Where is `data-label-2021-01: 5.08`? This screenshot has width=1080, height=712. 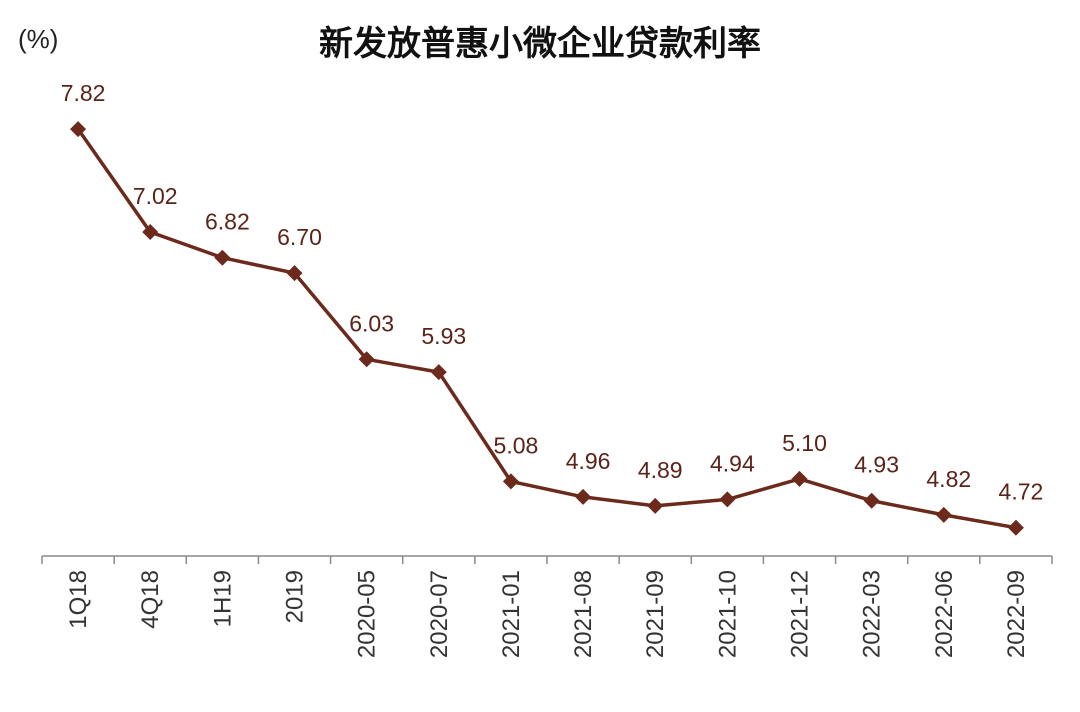
data-label-2021-01: 5.08 is located at coordinates (516, 445).